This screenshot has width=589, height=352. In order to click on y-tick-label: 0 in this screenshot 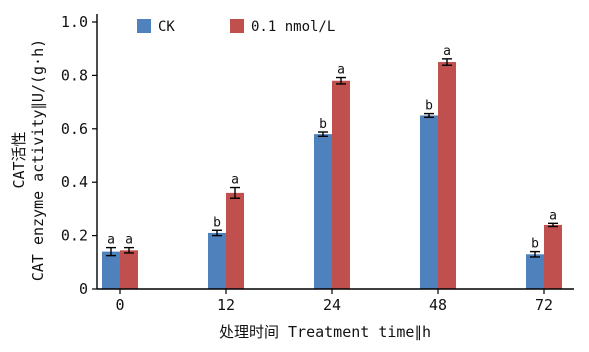, I will do `click(83, 289)`.